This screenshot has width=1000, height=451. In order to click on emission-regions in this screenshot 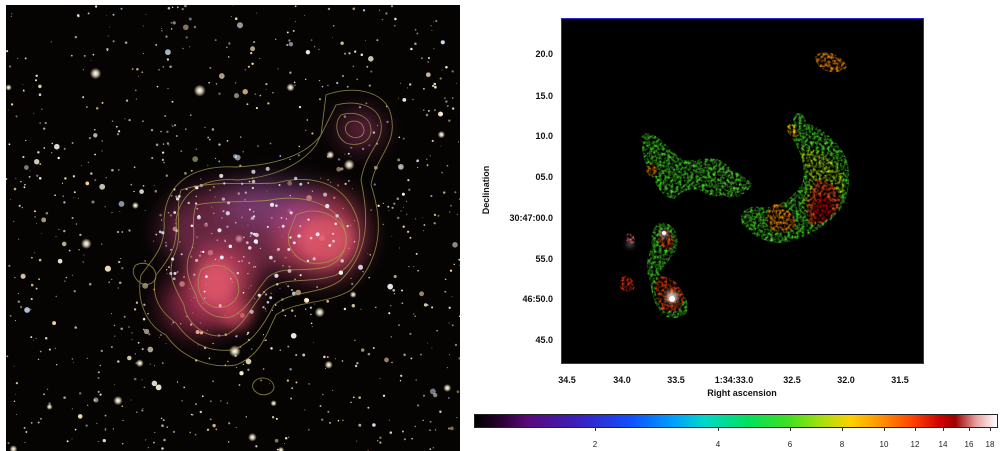, I will do `click(734, 185)`.